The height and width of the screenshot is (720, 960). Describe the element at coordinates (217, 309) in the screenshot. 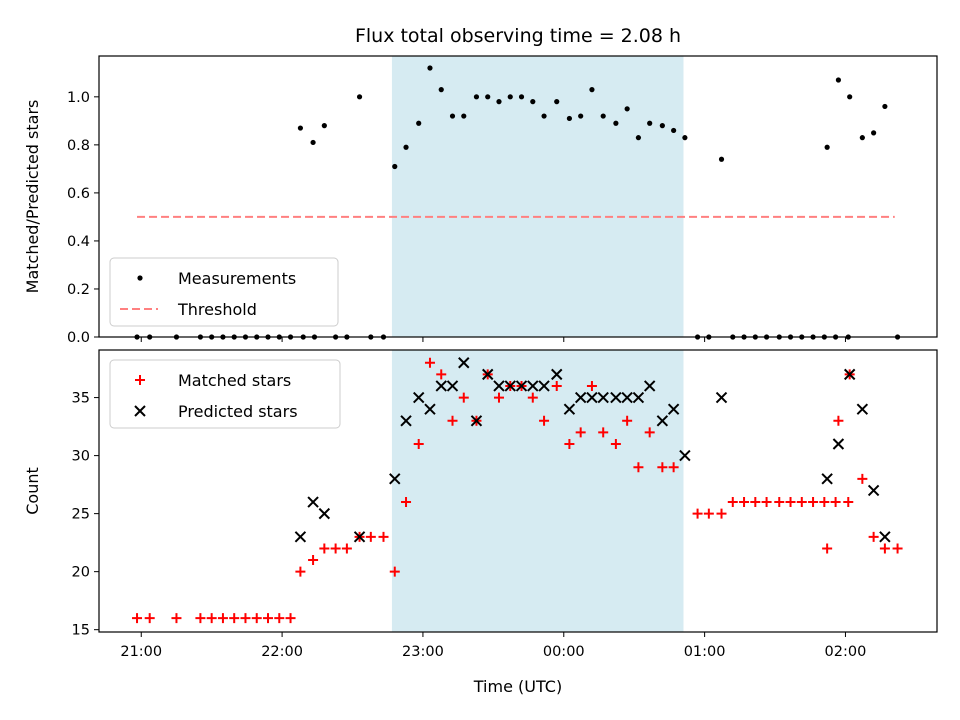

I see `ratio-legend-label-1: Threshold` at that location.